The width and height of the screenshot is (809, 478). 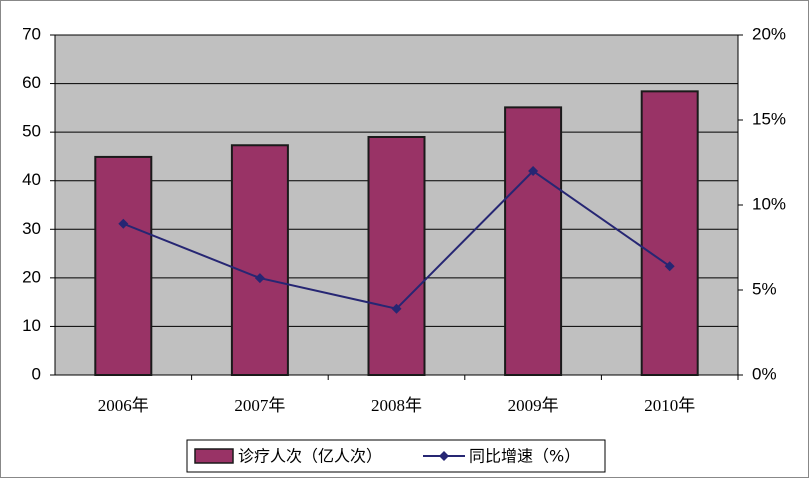 What do you see at coordinates (31, 228) in the screenshot?
I see `y-tick-label: 30` at bounding box center [31, 228].